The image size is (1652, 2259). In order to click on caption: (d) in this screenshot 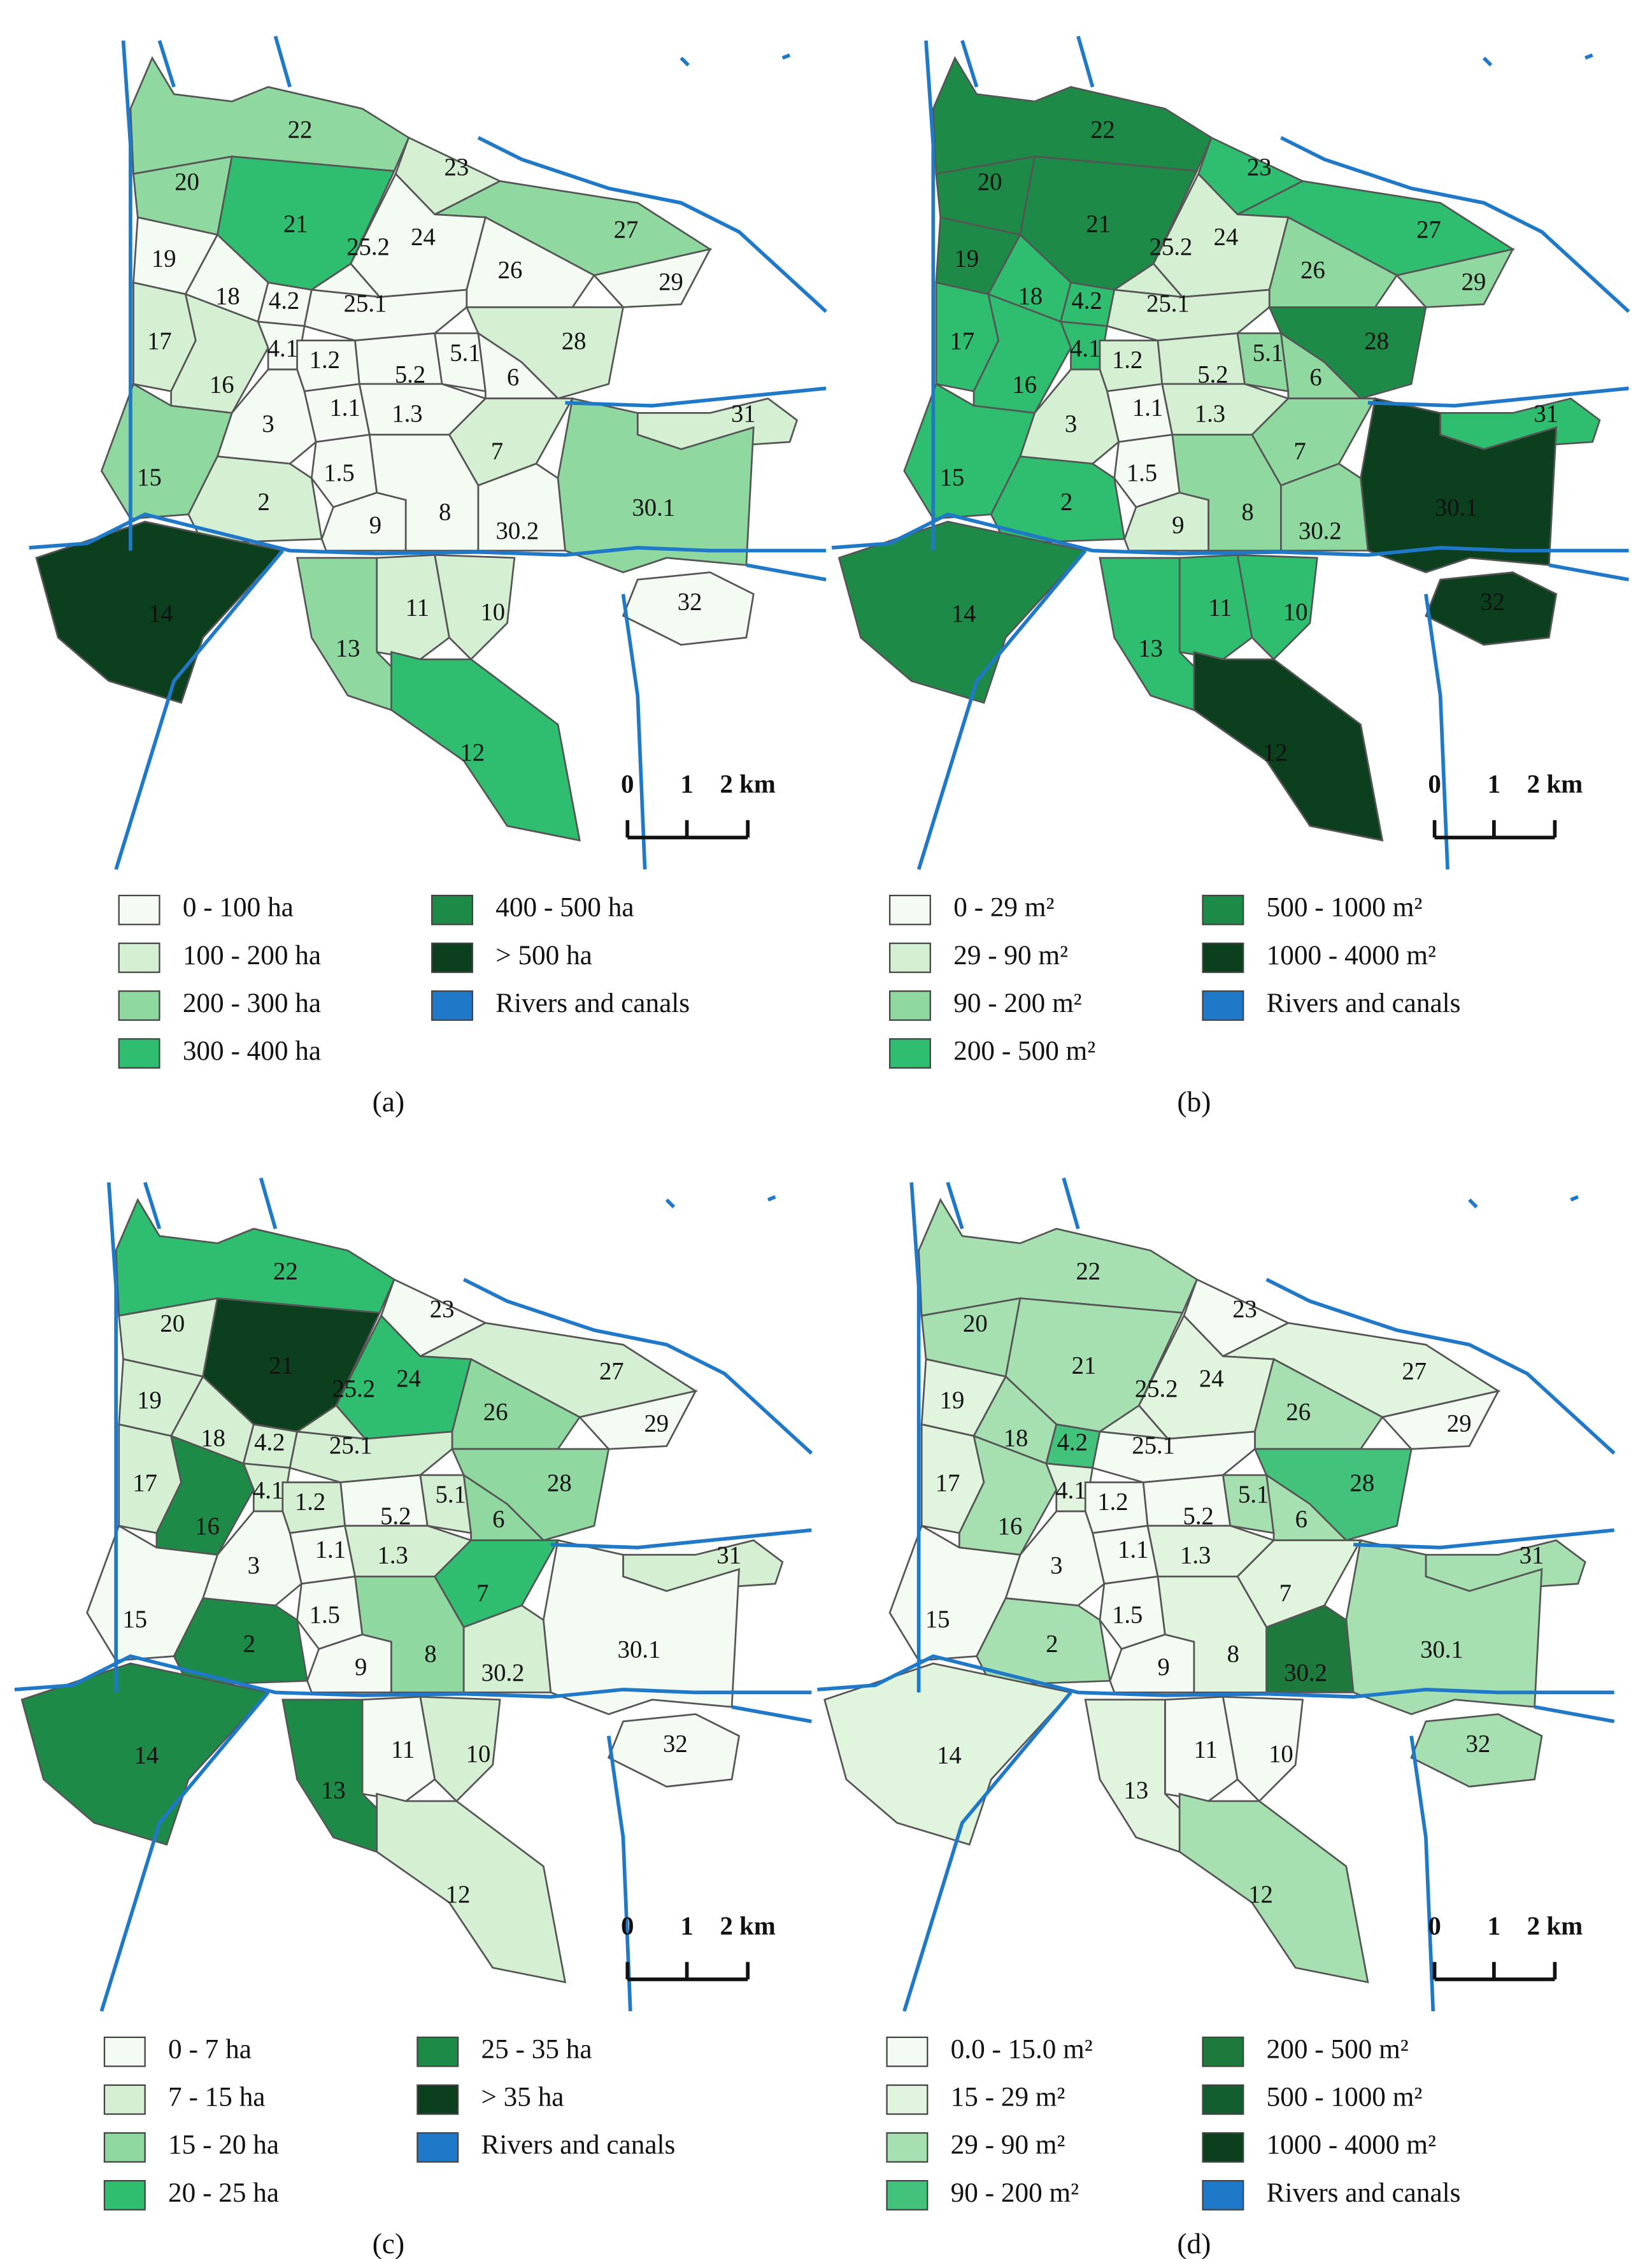, I will do `click(1194, 2243)`.